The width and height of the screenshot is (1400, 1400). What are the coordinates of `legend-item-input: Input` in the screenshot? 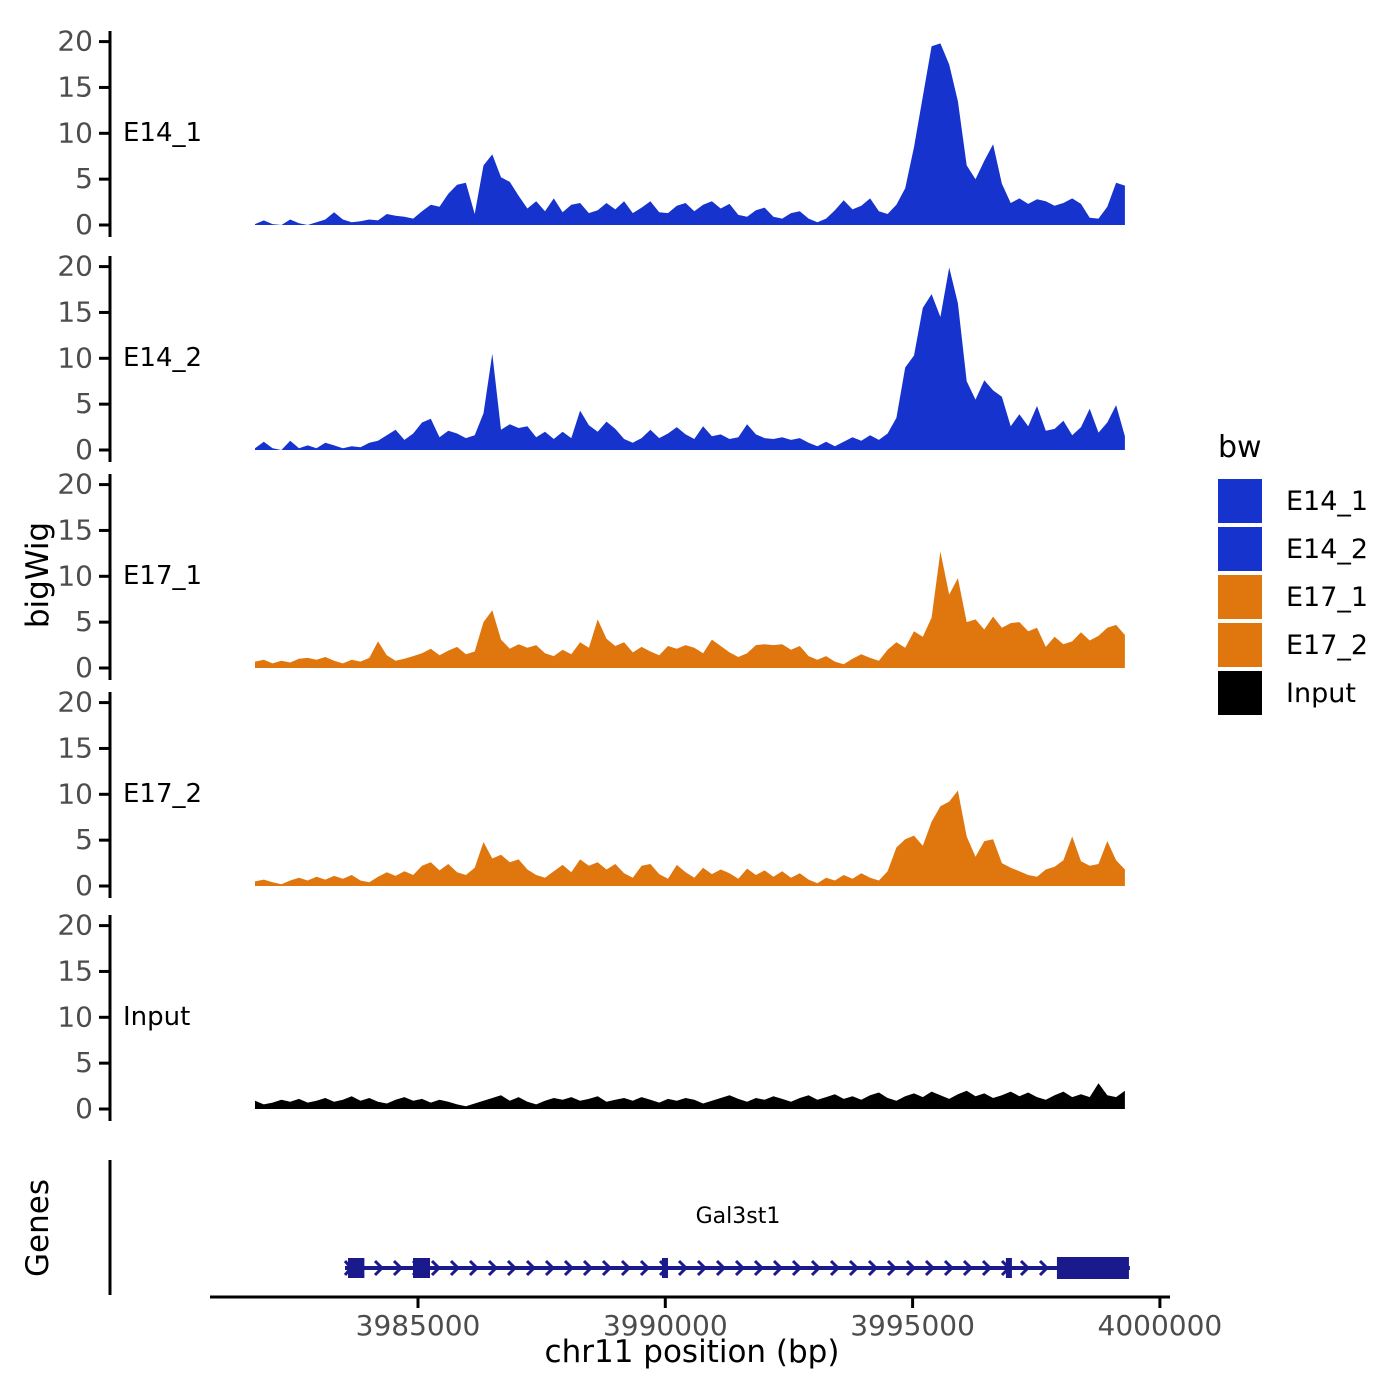 It's located at (1293, 693).